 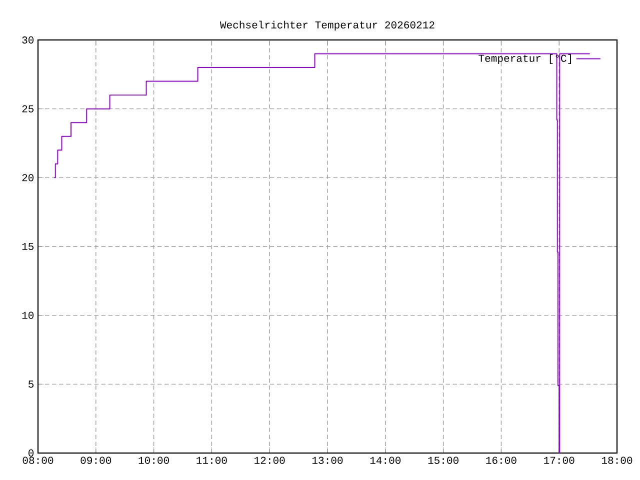 I want to click on y-tick-label: 0, so click(x=31, y=453).